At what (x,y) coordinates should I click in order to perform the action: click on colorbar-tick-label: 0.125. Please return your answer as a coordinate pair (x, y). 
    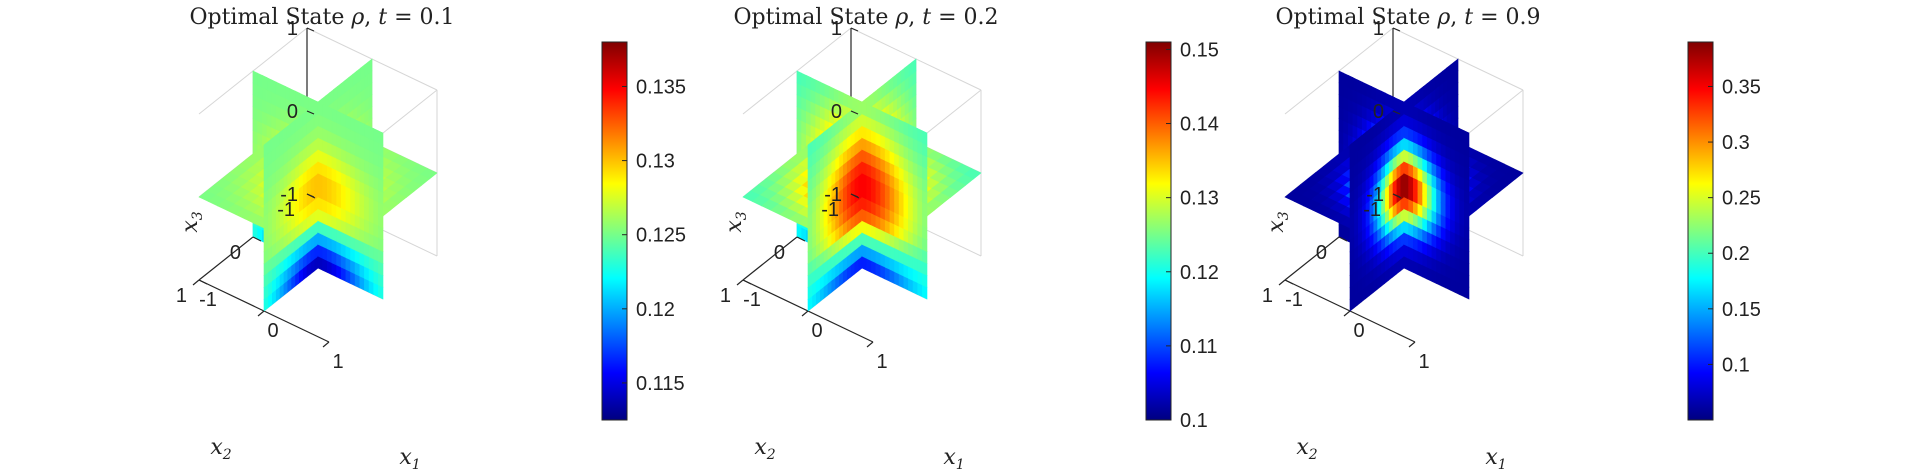
    Looking at the image, I should click on (661, 236).